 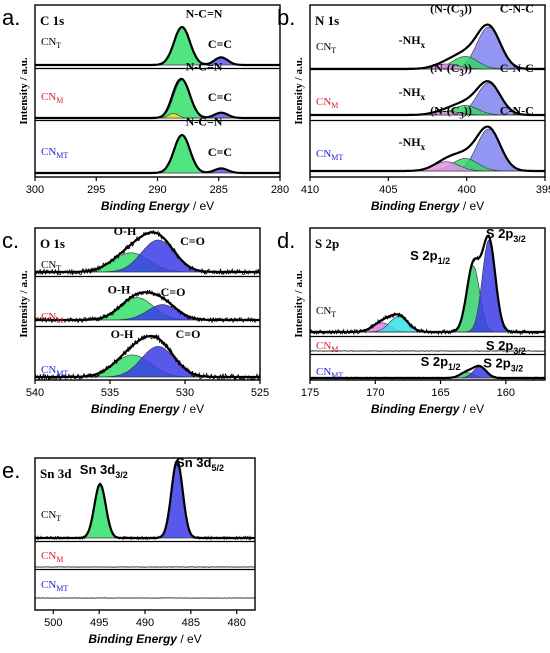 I want to click on x-tick-label: 280, so click(x=280, y=190).